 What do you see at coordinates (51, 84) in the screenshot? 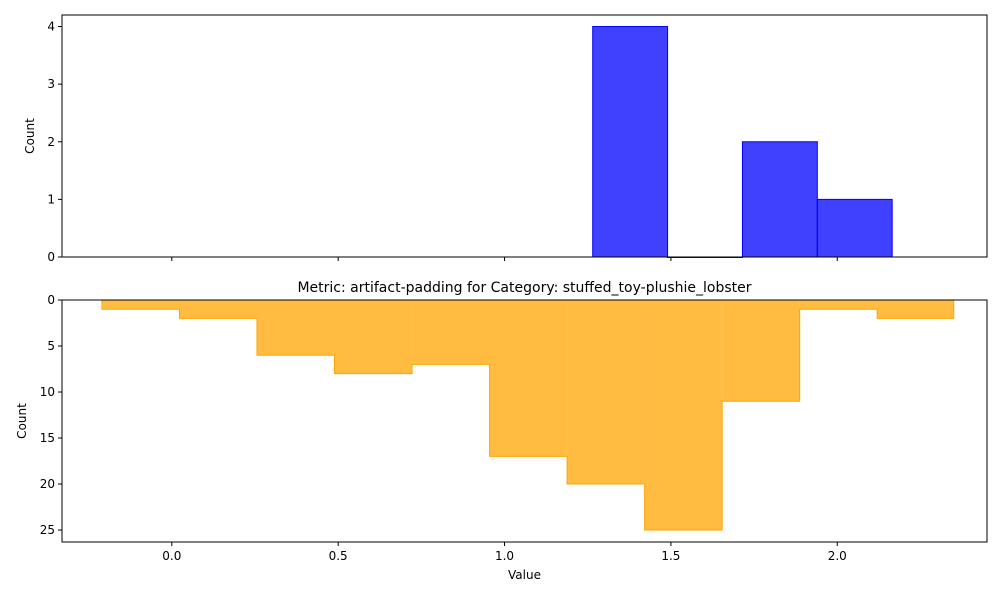
I see `panel1-y-tick-label-3: 3` at bounding box center [51, 84].